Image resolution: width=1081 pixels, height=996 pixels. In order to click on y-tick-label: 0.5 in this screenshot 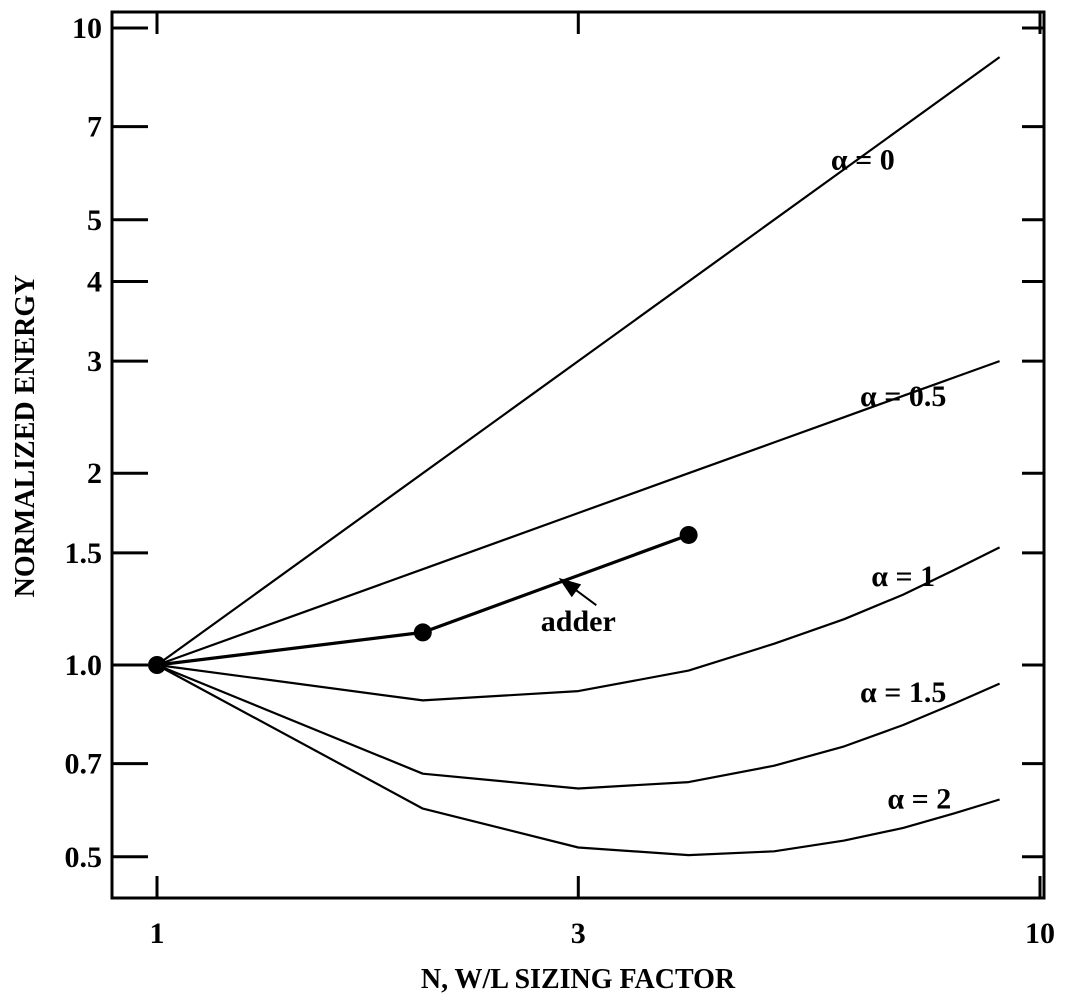, I will do `click(84, 857)`.